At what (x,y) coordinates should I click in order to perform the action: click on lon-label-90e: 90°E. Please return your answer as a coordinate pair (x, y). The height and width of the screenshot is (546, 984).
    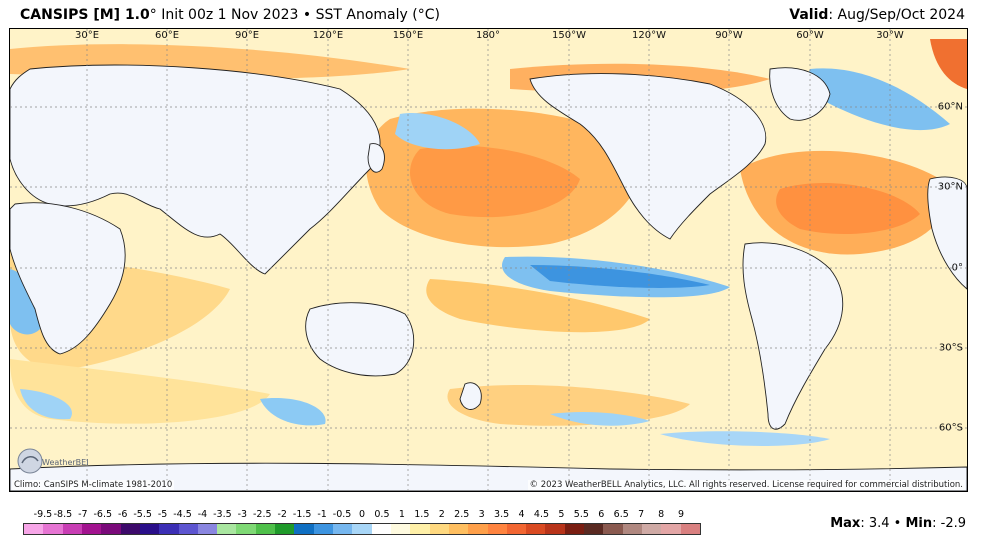
    Looking at the image, I should click on (247, 35).